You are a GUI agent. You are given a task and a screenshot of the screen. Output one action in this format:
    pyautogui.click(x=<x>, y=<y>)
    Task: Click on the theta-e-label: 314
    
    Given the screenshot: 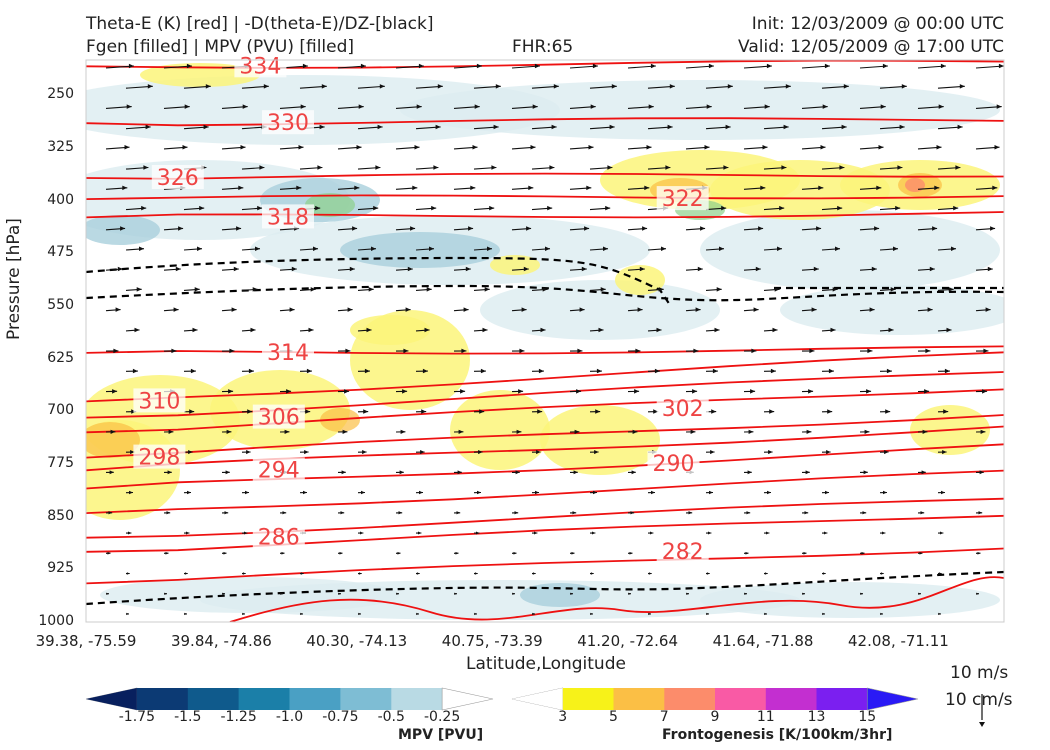 What is the action you would take?
    pyautogui.click(x=288, y=353)
    